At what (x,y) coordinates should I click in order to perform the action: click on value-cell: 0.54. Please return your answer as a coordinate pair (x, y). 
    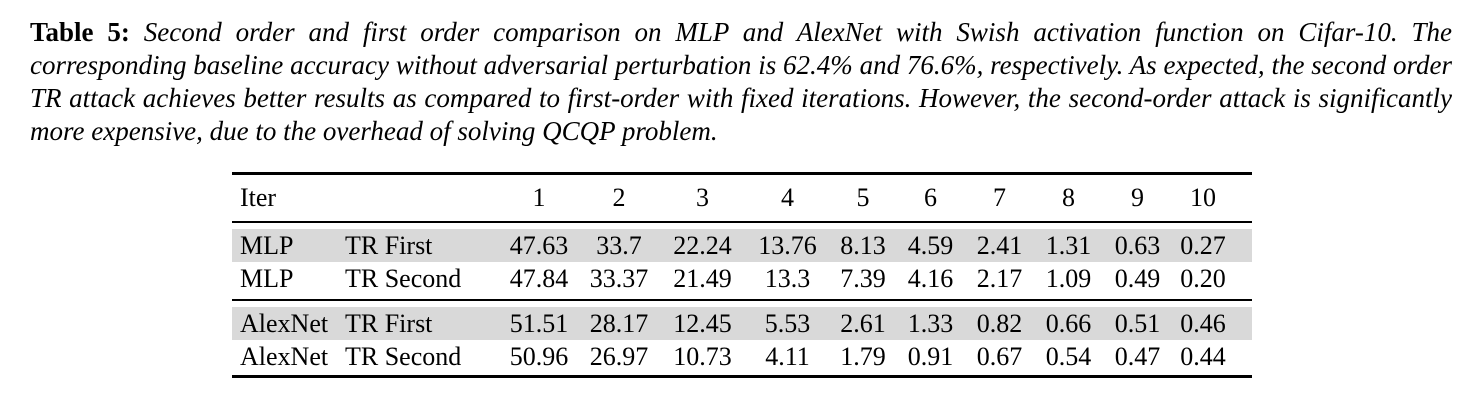
    Looking at the image, I should click on (1068, 356).